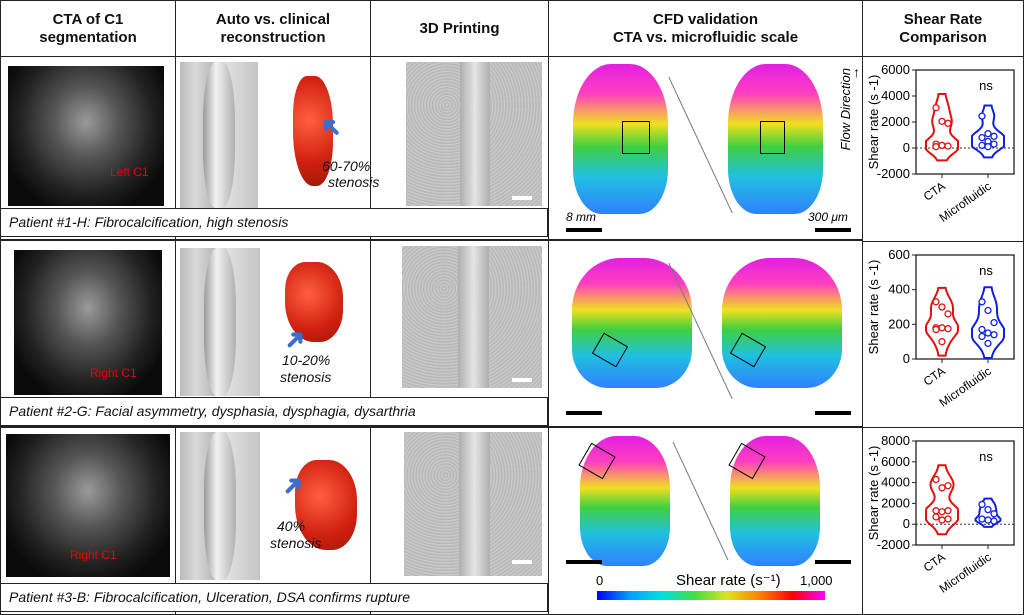  Describe the element at coordinates (431, 427) in the screenshot. I see `row-divider` at that location.